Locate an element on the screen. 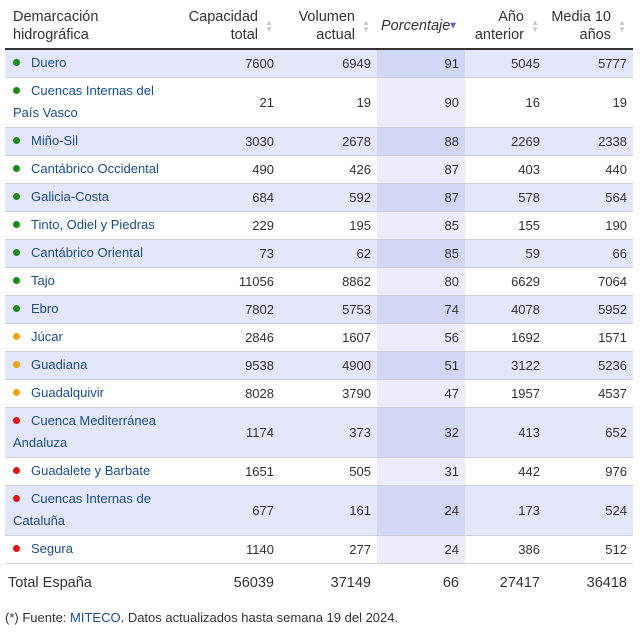  volumen-cell: 5753 is located at coordinates (328, 309).